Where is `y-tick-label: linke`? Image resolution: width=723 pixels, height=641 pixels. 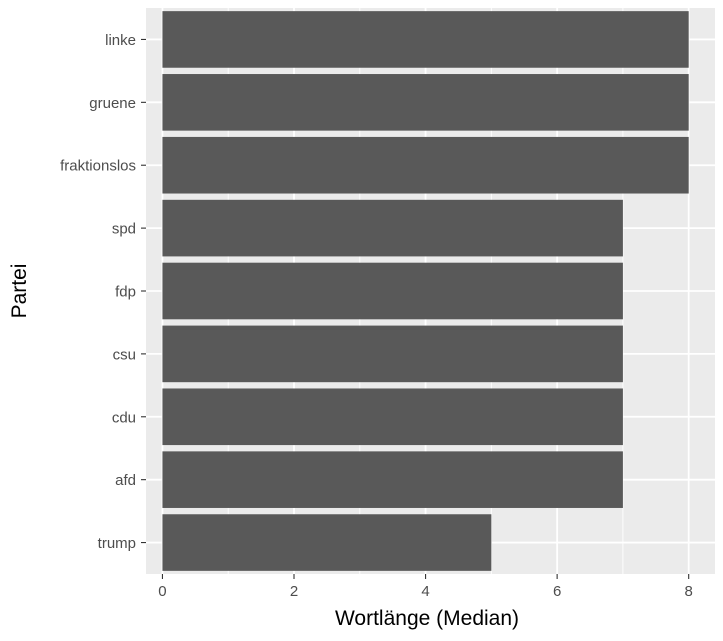
y-tick-label: linke is located at coordinates (120, 40).